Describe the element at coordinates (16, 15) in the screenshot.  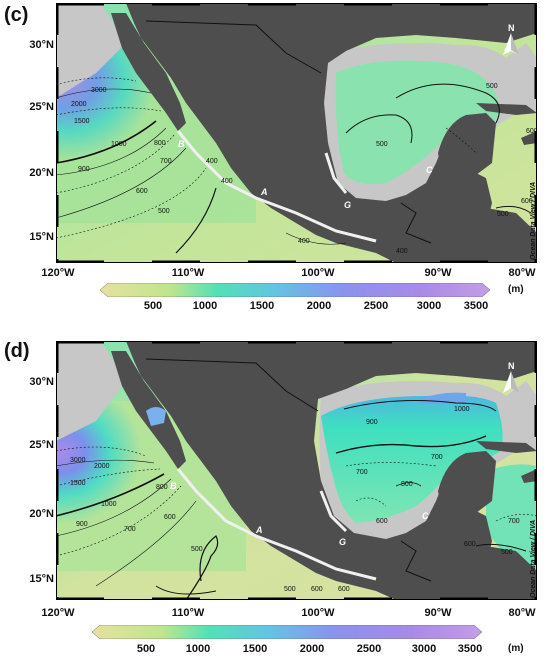
I see `panel-label: (c)` at that location.